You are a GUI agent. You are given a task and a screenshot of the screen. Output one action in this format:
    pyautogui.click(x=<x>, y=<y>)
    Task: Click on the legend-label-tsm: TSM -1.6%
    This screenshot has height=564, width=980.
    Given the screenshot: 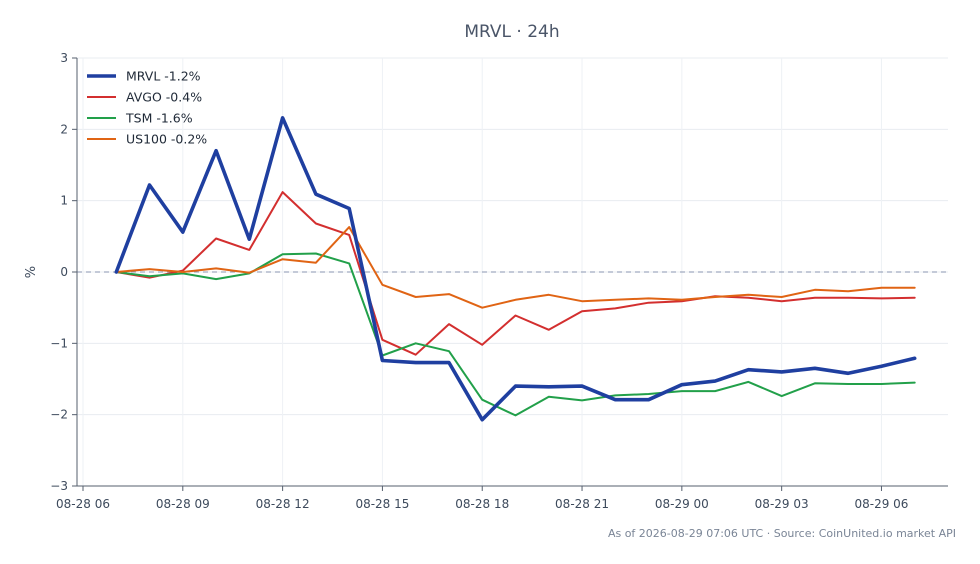 What is the action you would take?
    pyautogui.click(x=159, y=118)
    